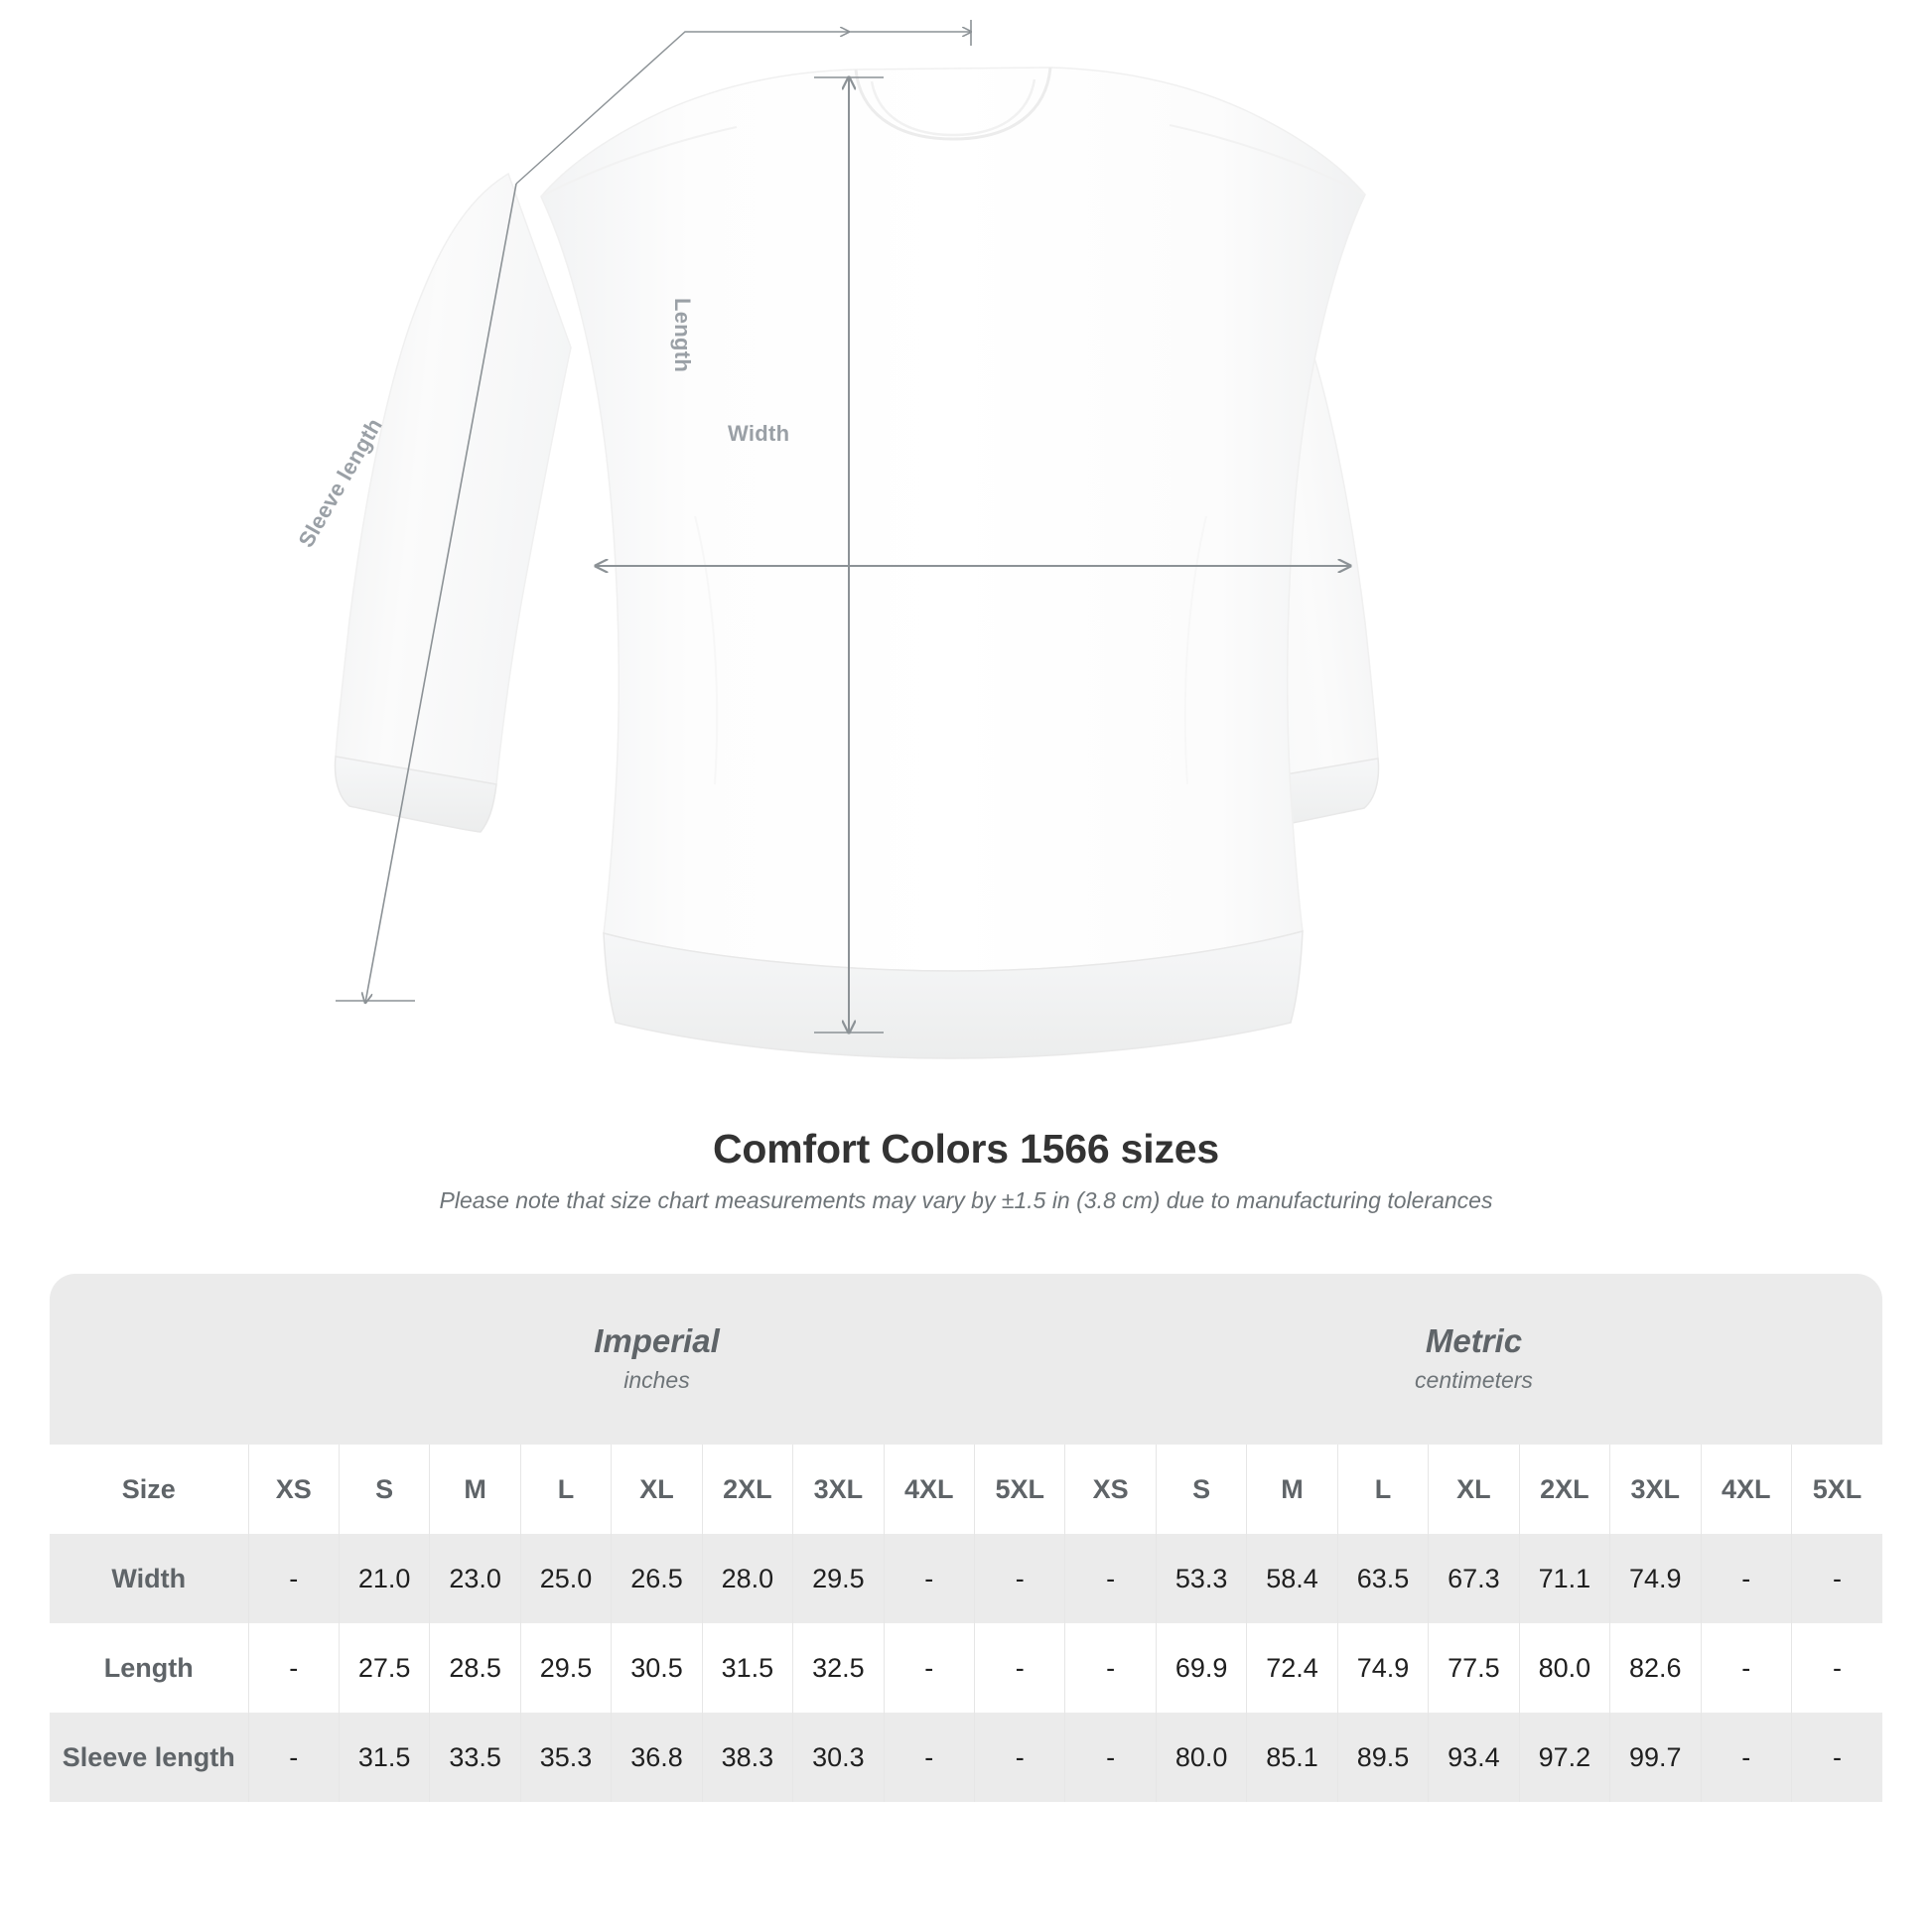  I want to click on measurement-cell: 71.1, so click(1565, 1579).